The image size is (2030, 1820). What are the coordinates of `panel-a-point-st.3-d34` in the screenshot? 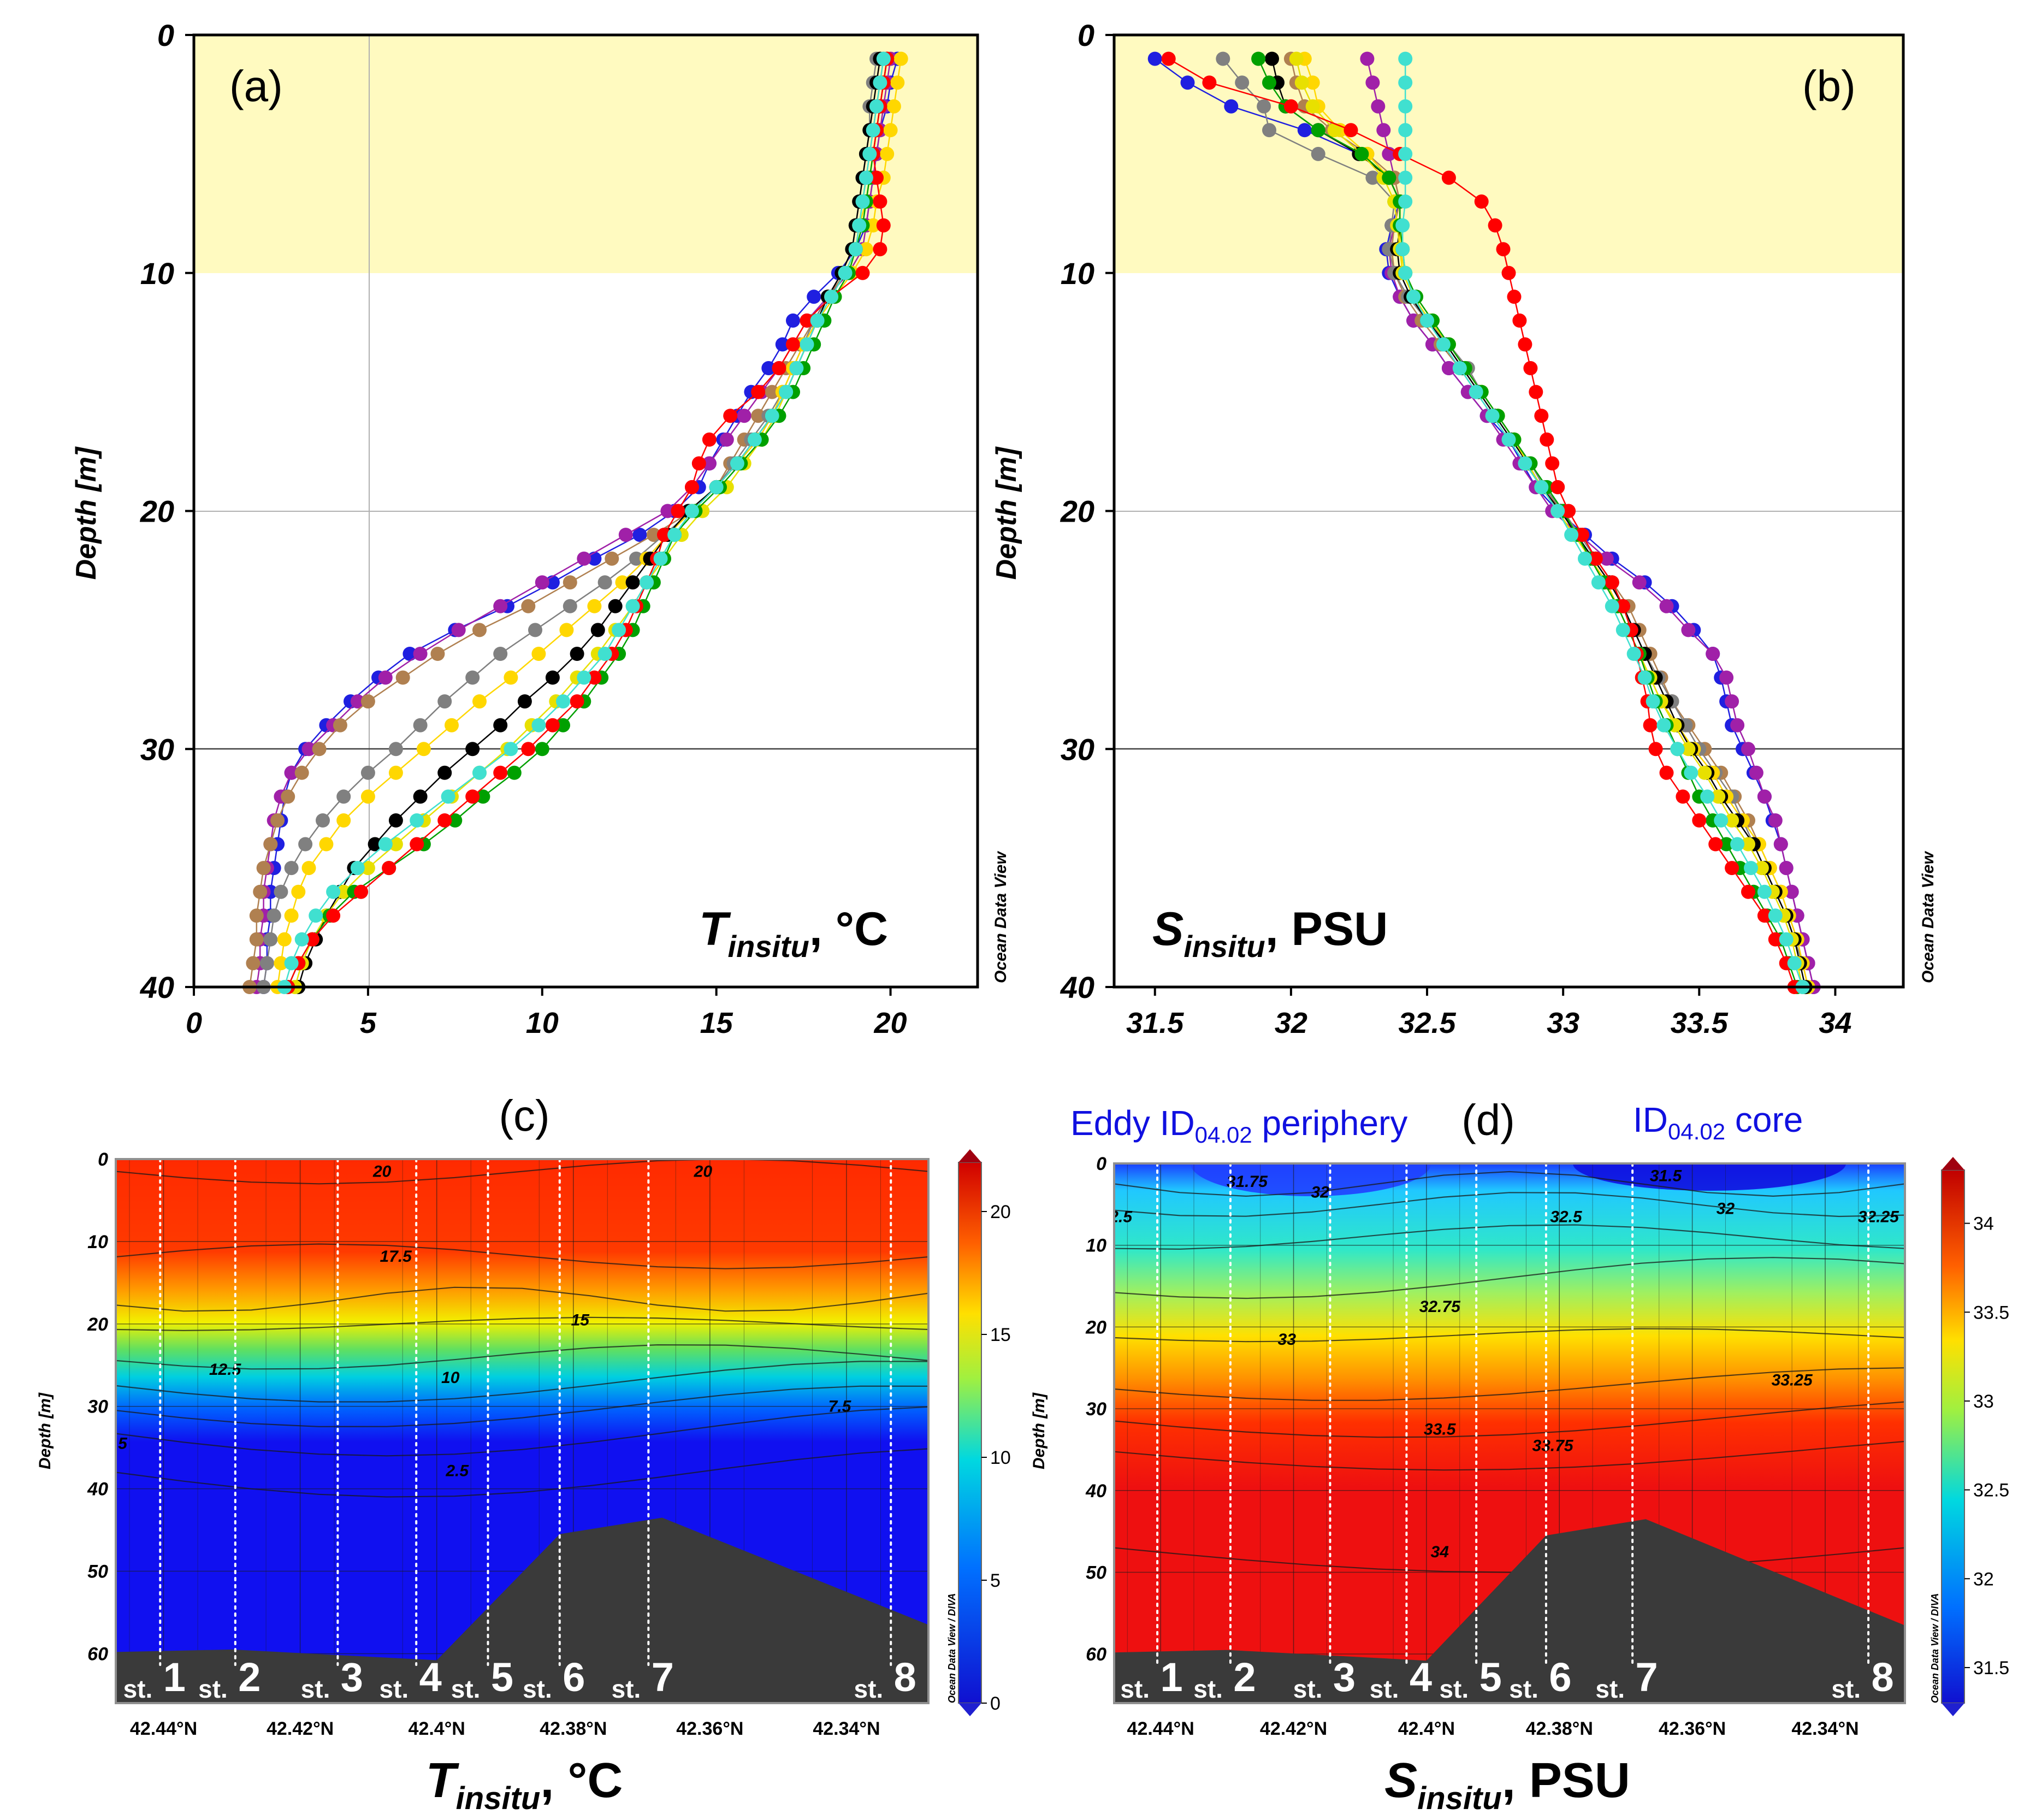 It's located at (270, 844).